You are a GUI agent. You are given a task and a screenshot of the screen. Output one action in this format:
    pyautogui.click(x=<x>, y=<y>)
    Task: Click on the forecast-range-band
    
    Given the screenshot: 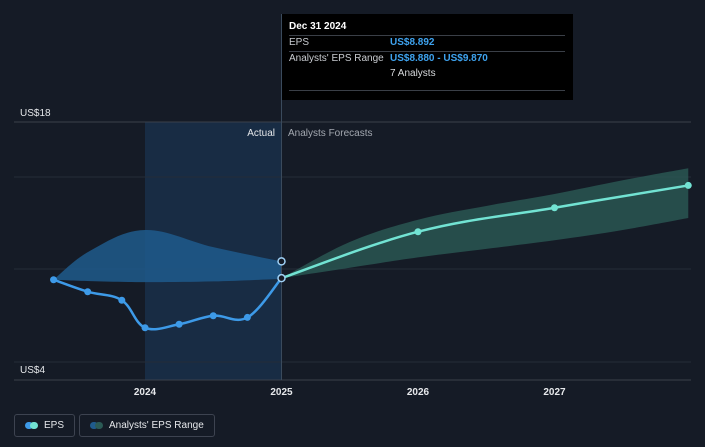 What is the action you would take?
    pyautogui.click(x=485, y=223)
    